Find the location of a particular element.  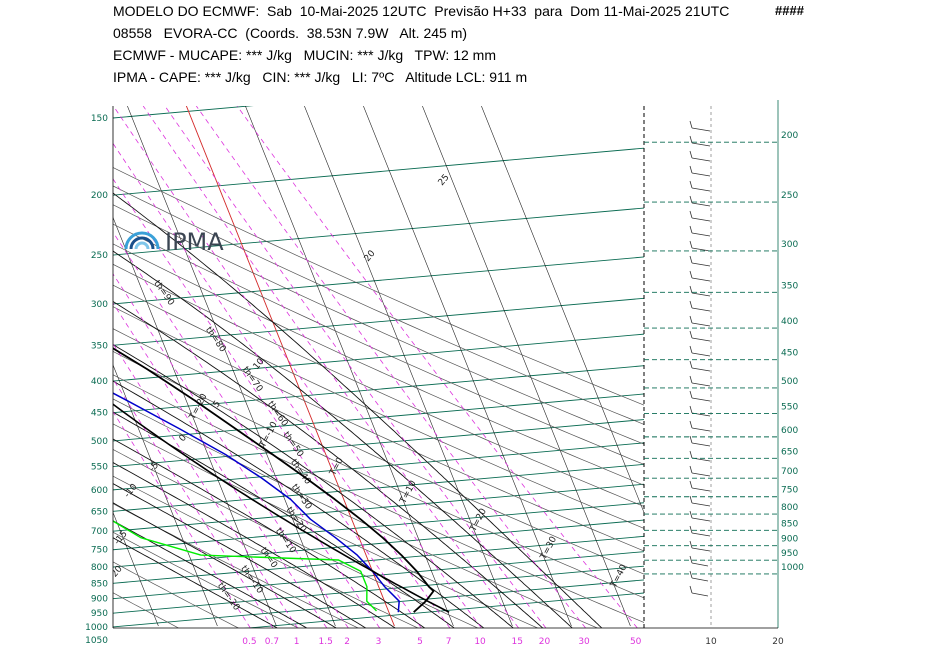

dry-adiabat-label: th=90 is located at coordinates (163, 293).